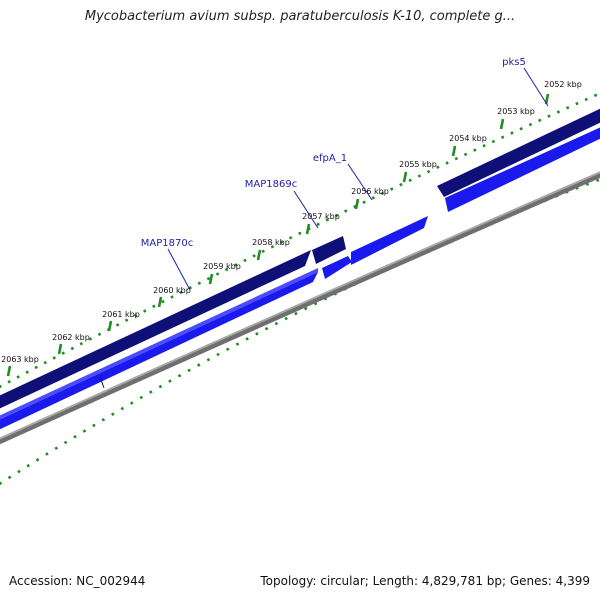 This screenshot has width=600, height=600. What do you see at coordinates (102, 382) in the screenshot?
I see `reverse-gene-boundary` at bounding box center [102, 382].